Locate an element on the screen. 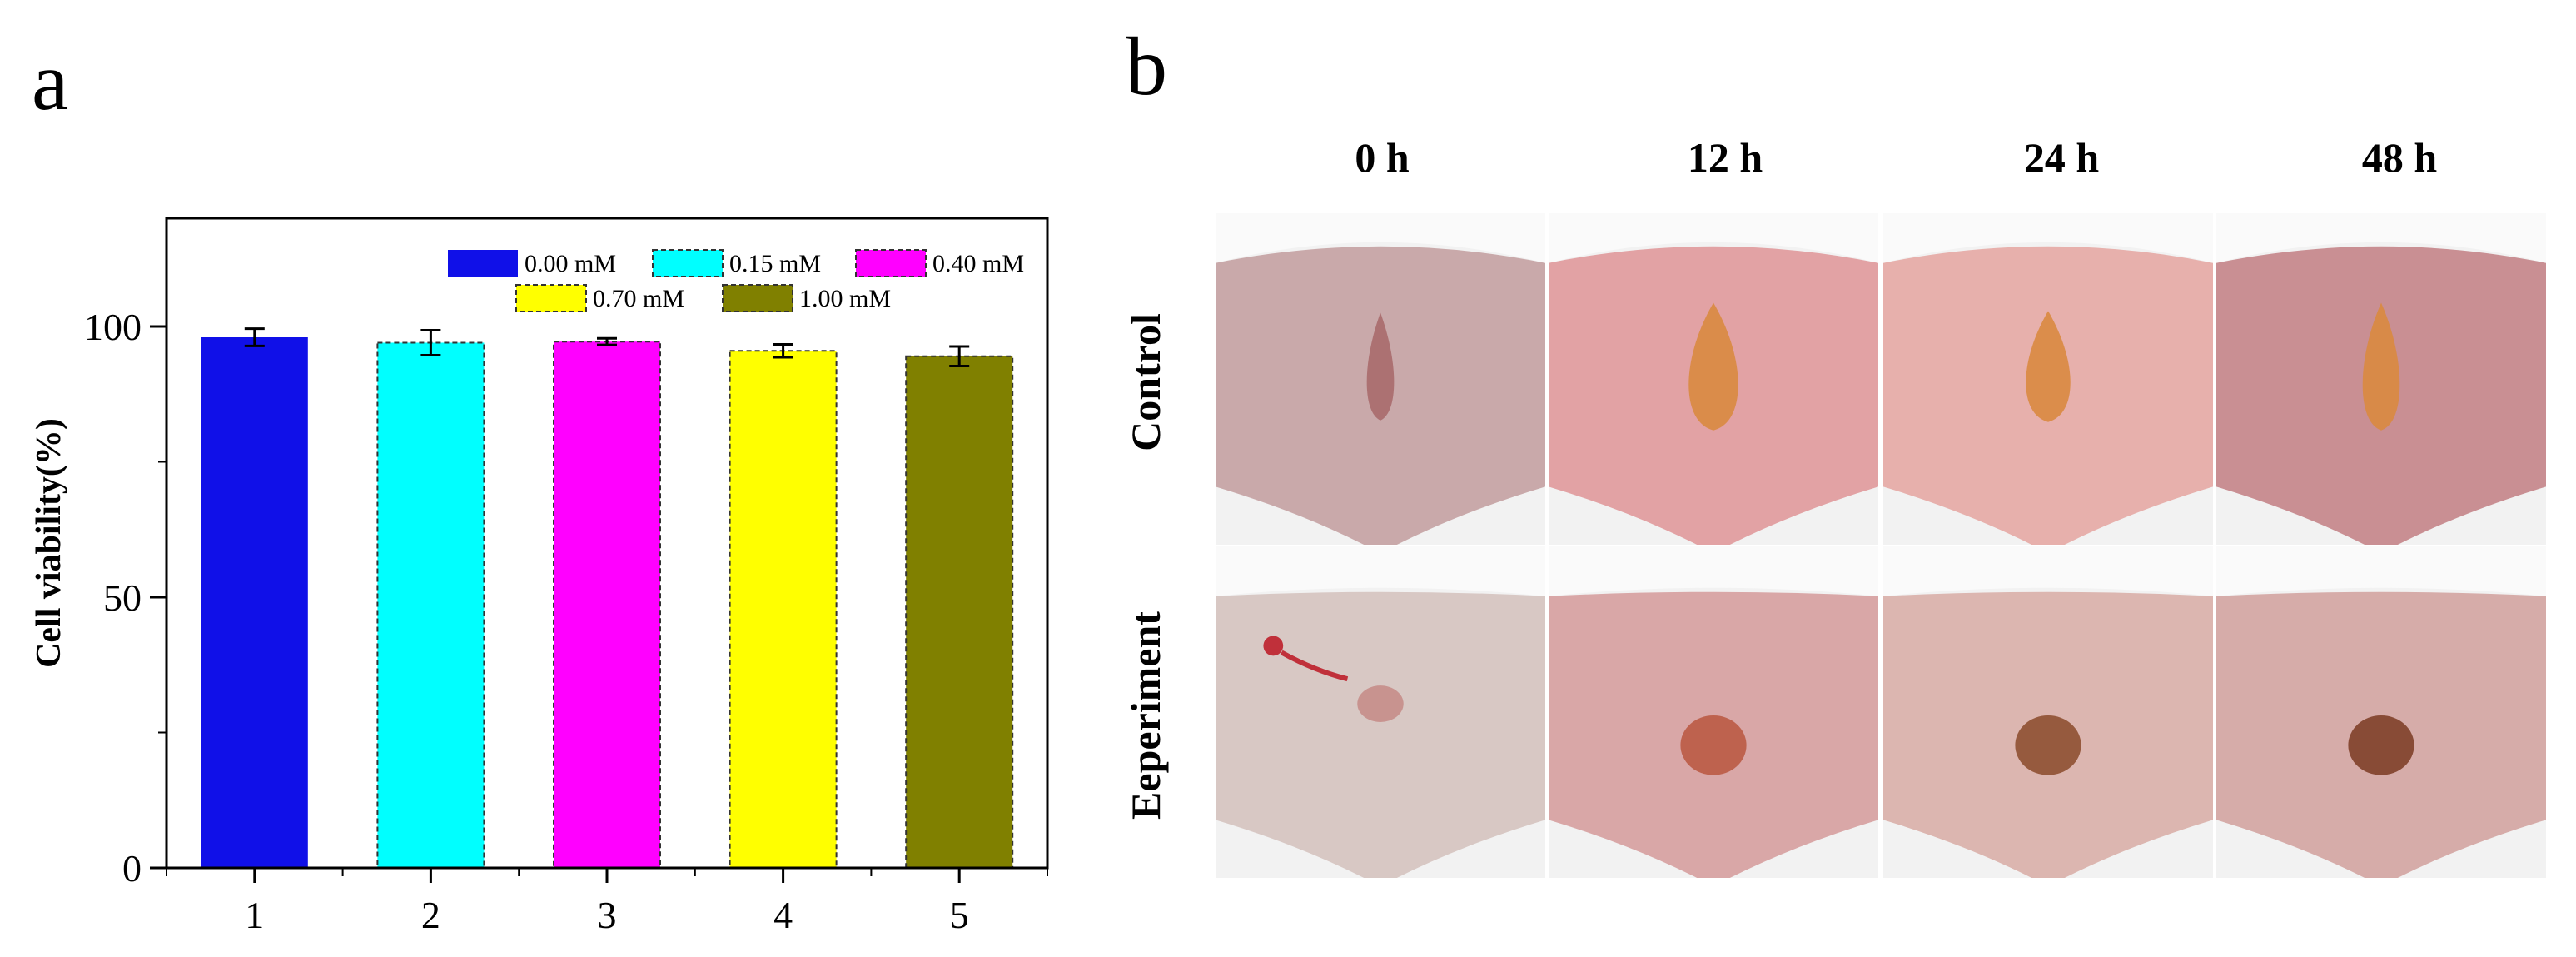 The height and width of the screenshot is (957, 2576). y-axis-label: Cell viability(%) is located at coordinates (49, 543).